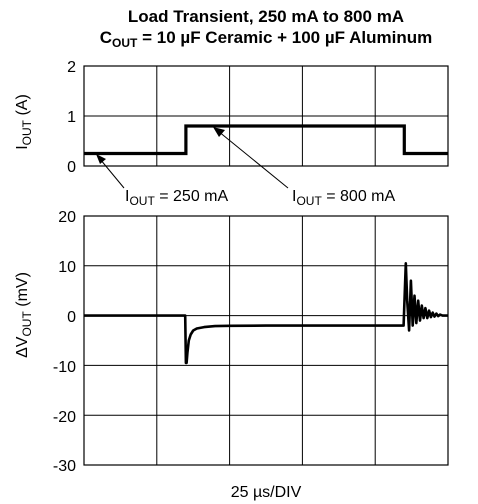  I want to click on annotation-250ma-value: = 250 mA, so click(192, 196).